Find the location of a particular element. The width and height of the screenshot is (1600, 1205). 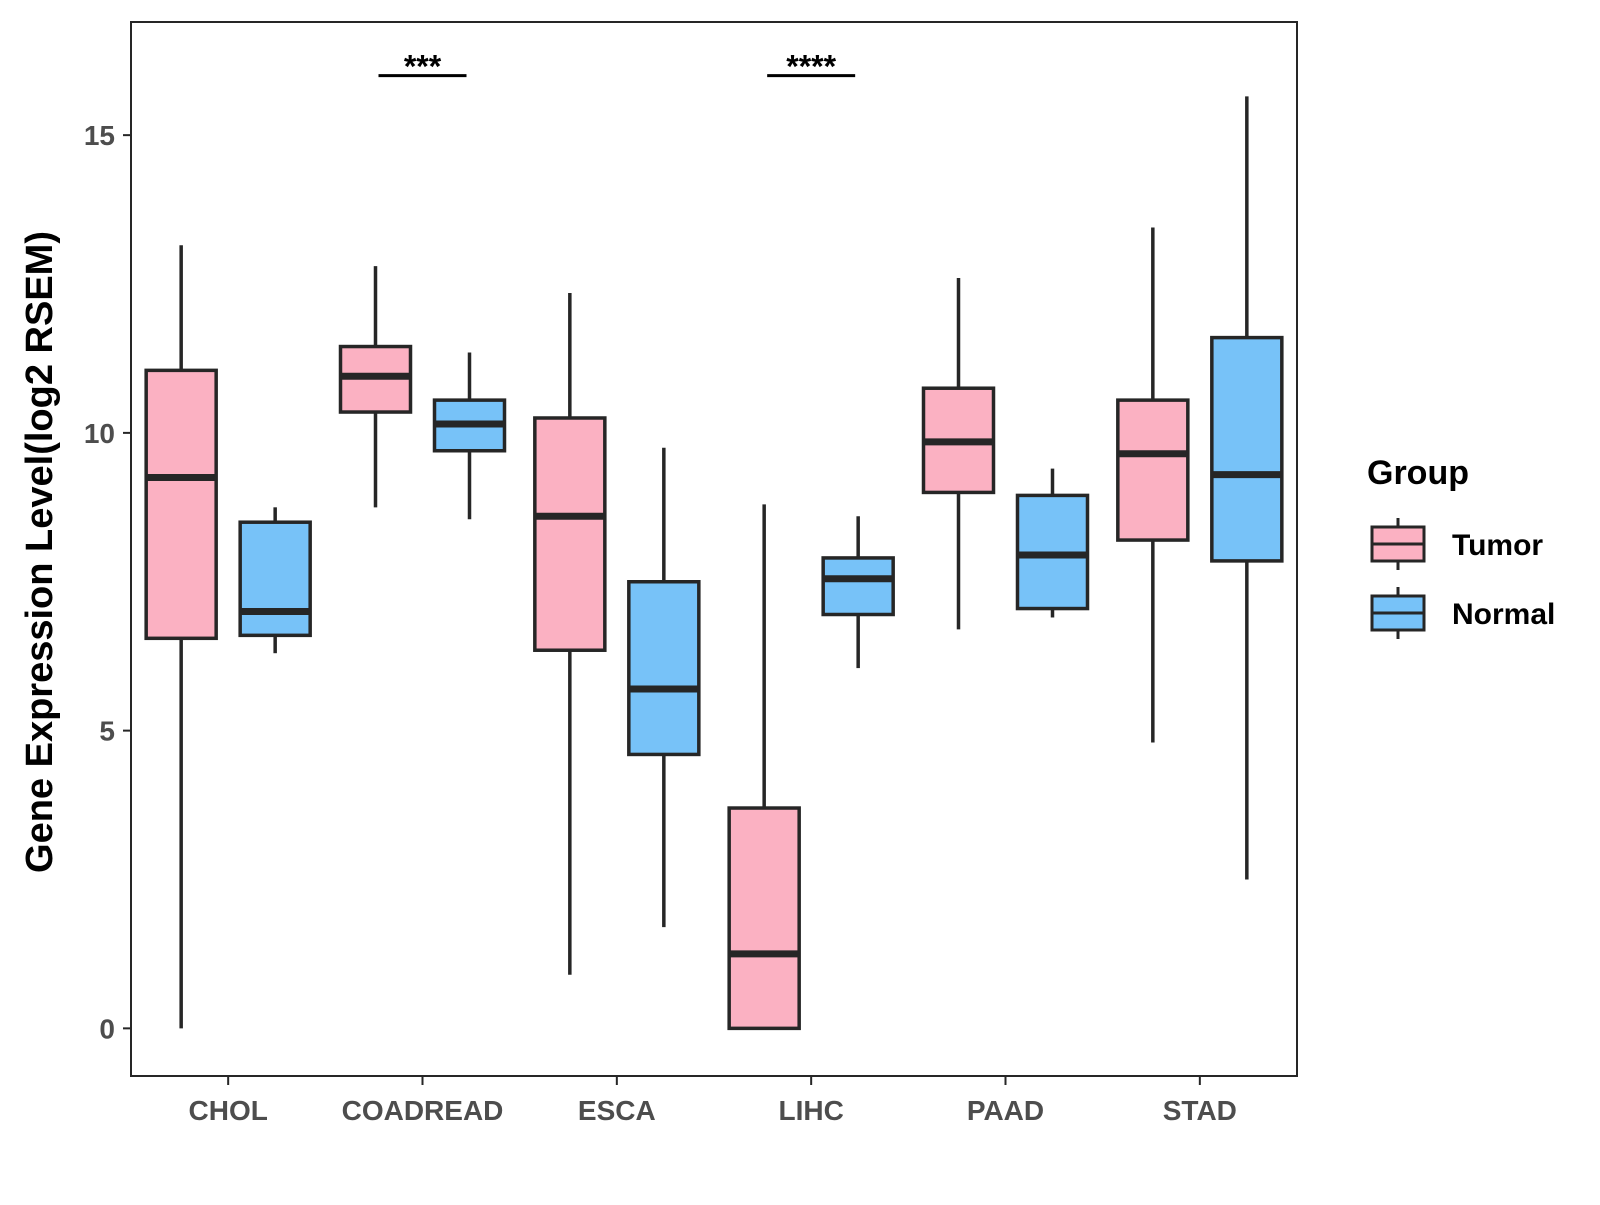

box-tumor-chol is located at coordinates (181, 637).